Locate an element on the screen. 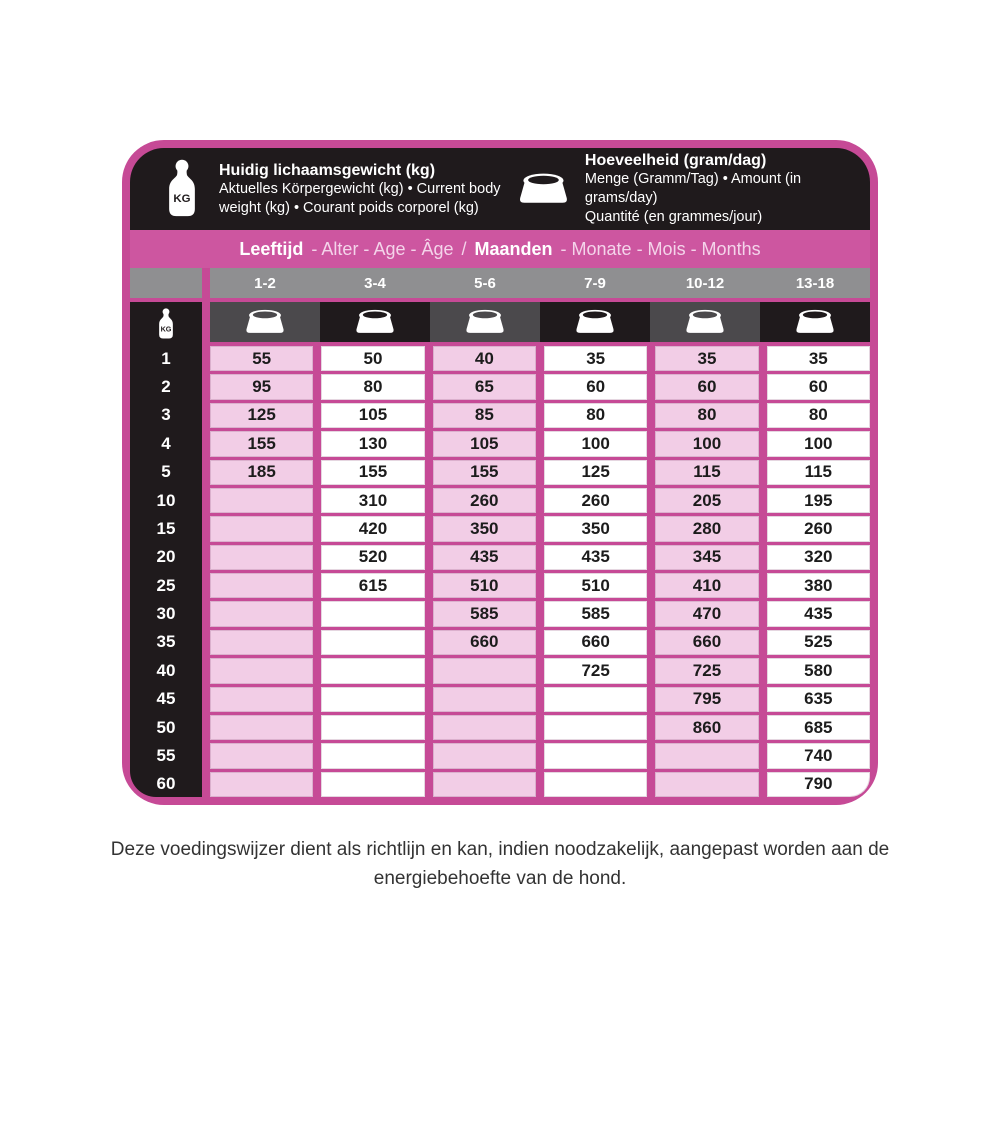  amount-cell: 635 is located at coordinates (818, 699).